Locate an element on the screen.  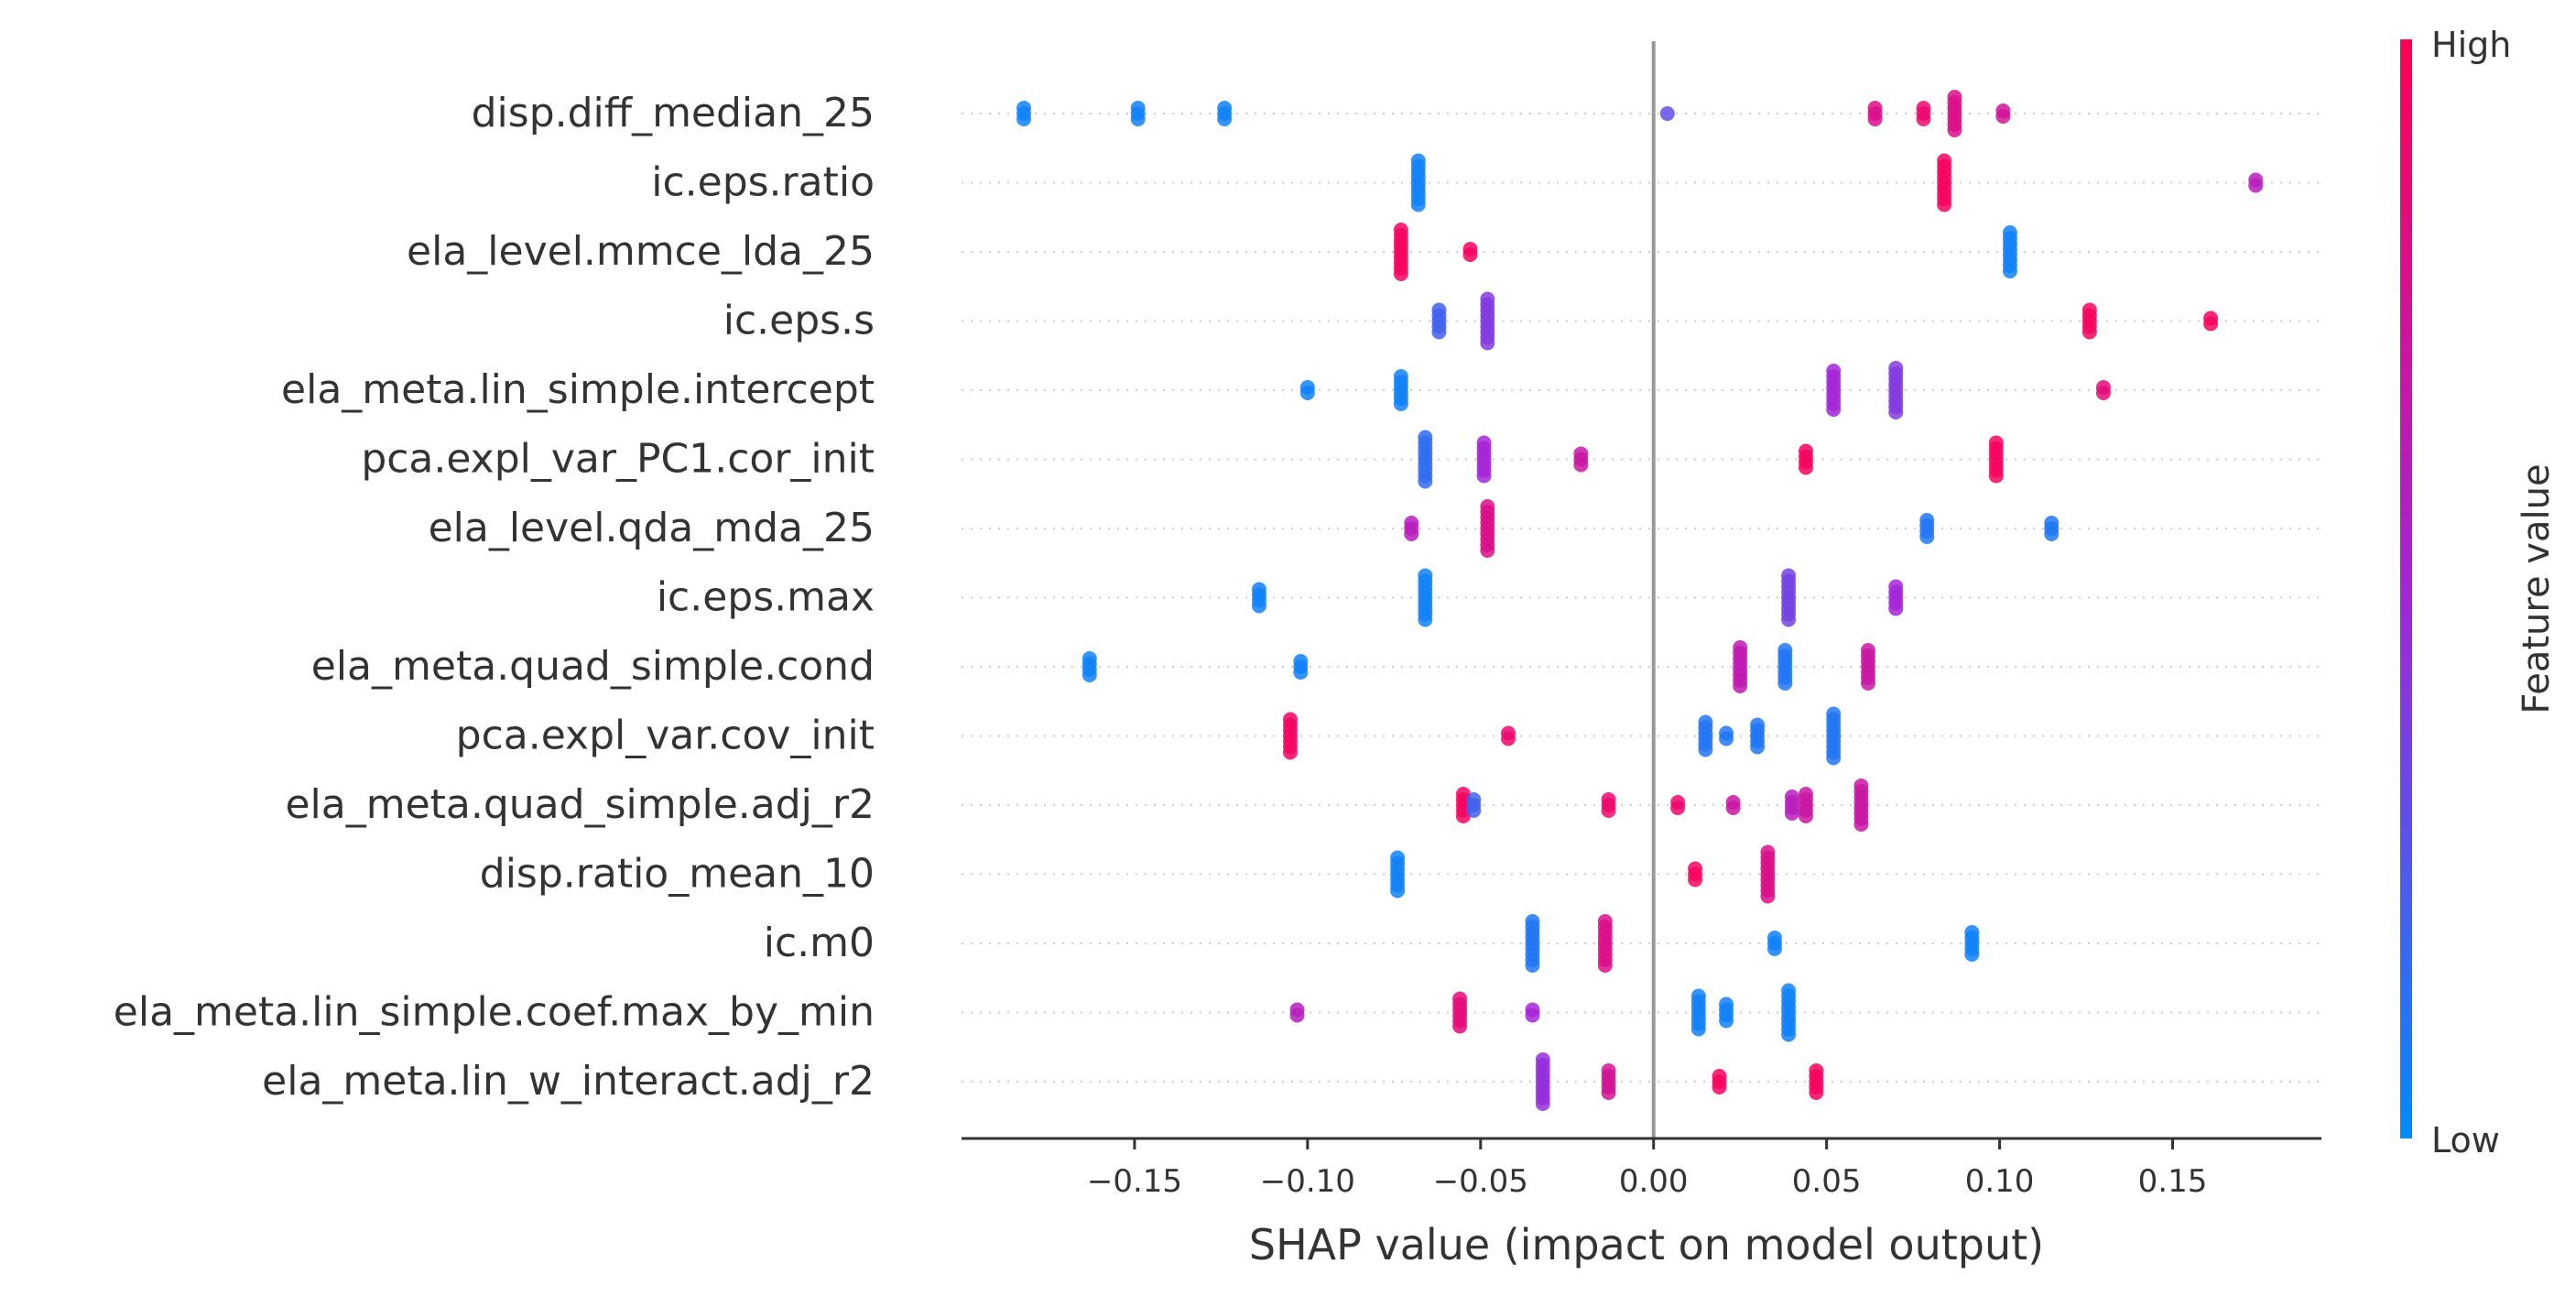
colorbar-title: Feature value is located at coordinates (2537, 588).